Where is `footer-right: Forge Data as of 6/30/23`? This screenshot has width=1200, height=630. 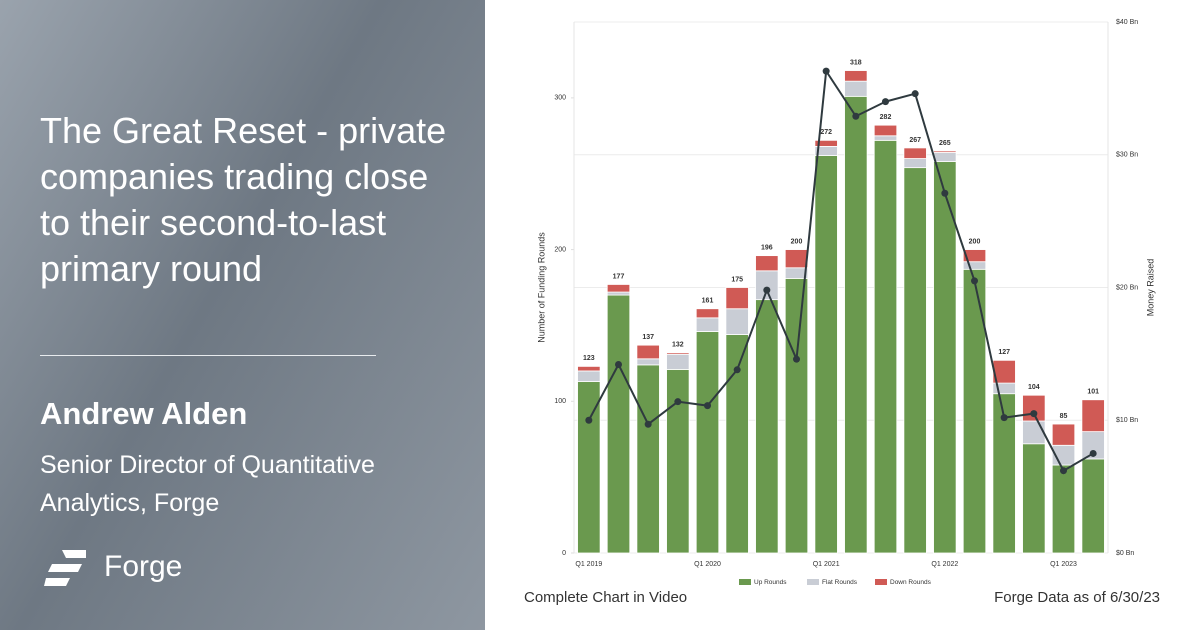
footer-right: Forge Data as of 6/30/23 is located at coordinates (1077, 597).